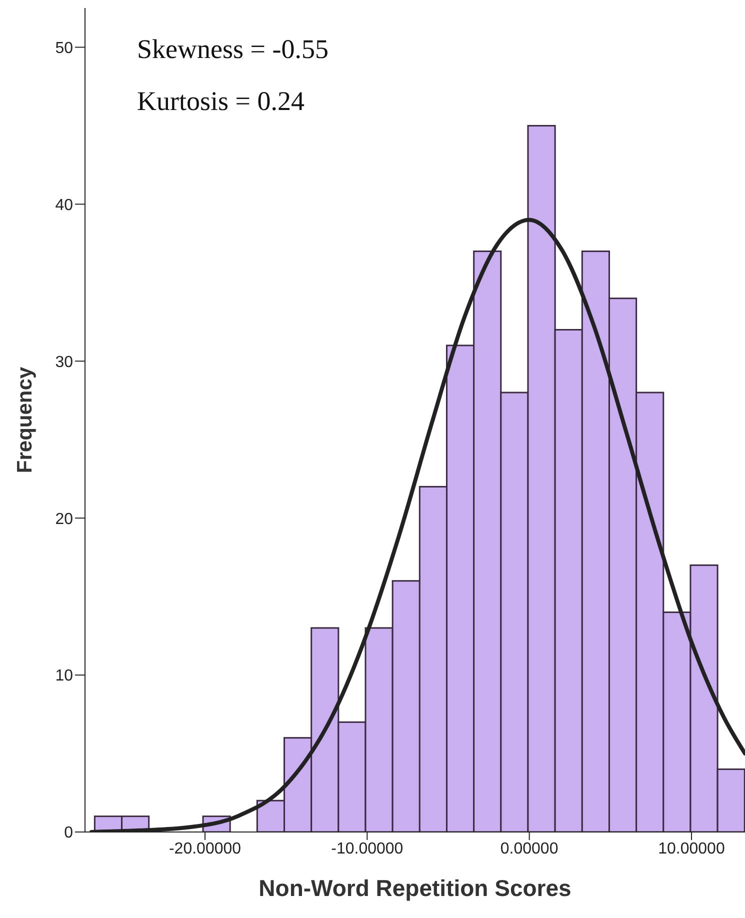 Image resolution: width=745 pixels, height=918 pixels. Describe the element at coordinates (205, 849) in the screenshot. I see `x-tick-label: -20.00000` at that location.